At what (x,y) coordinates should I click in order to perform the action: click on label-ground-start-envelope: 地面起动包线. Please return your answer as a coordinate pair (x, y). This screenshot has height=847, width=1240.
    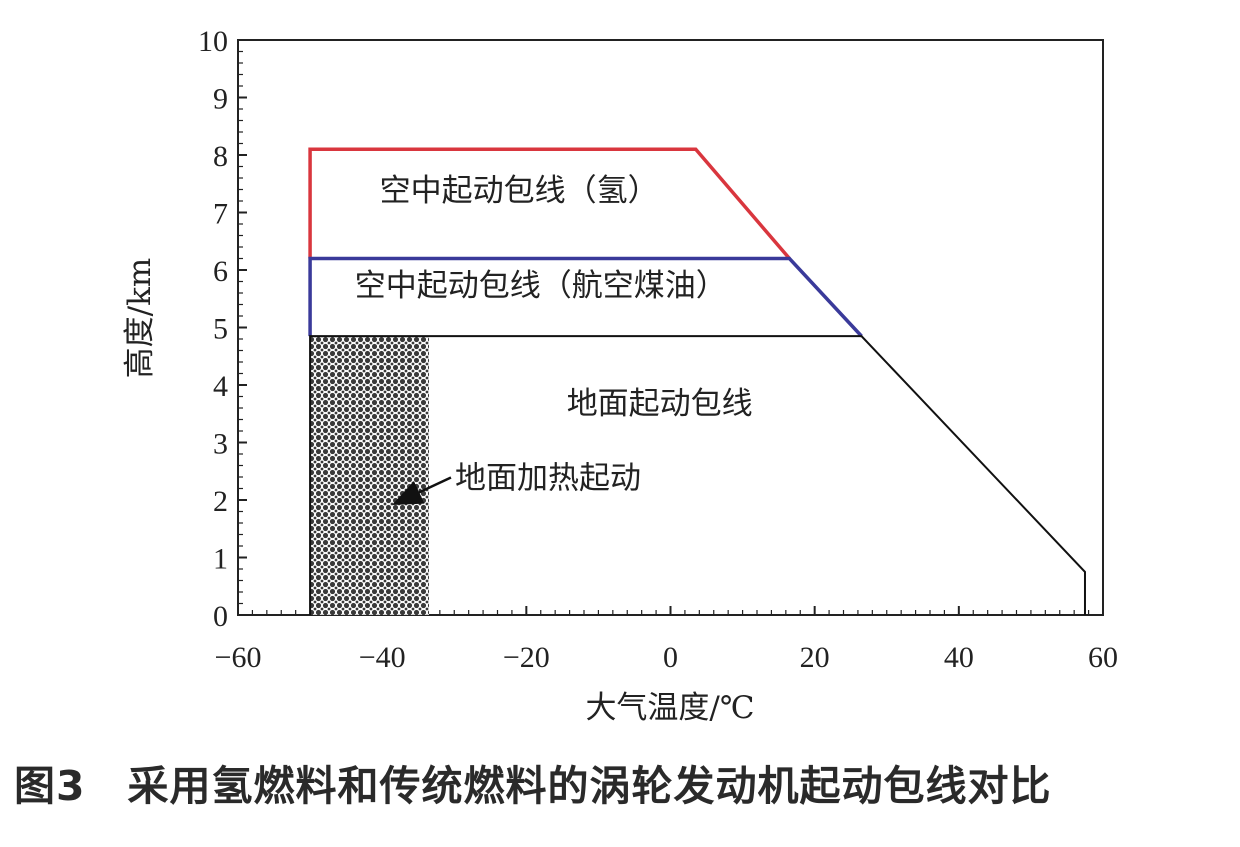
    Looking at the image, I should click on (660, 404).